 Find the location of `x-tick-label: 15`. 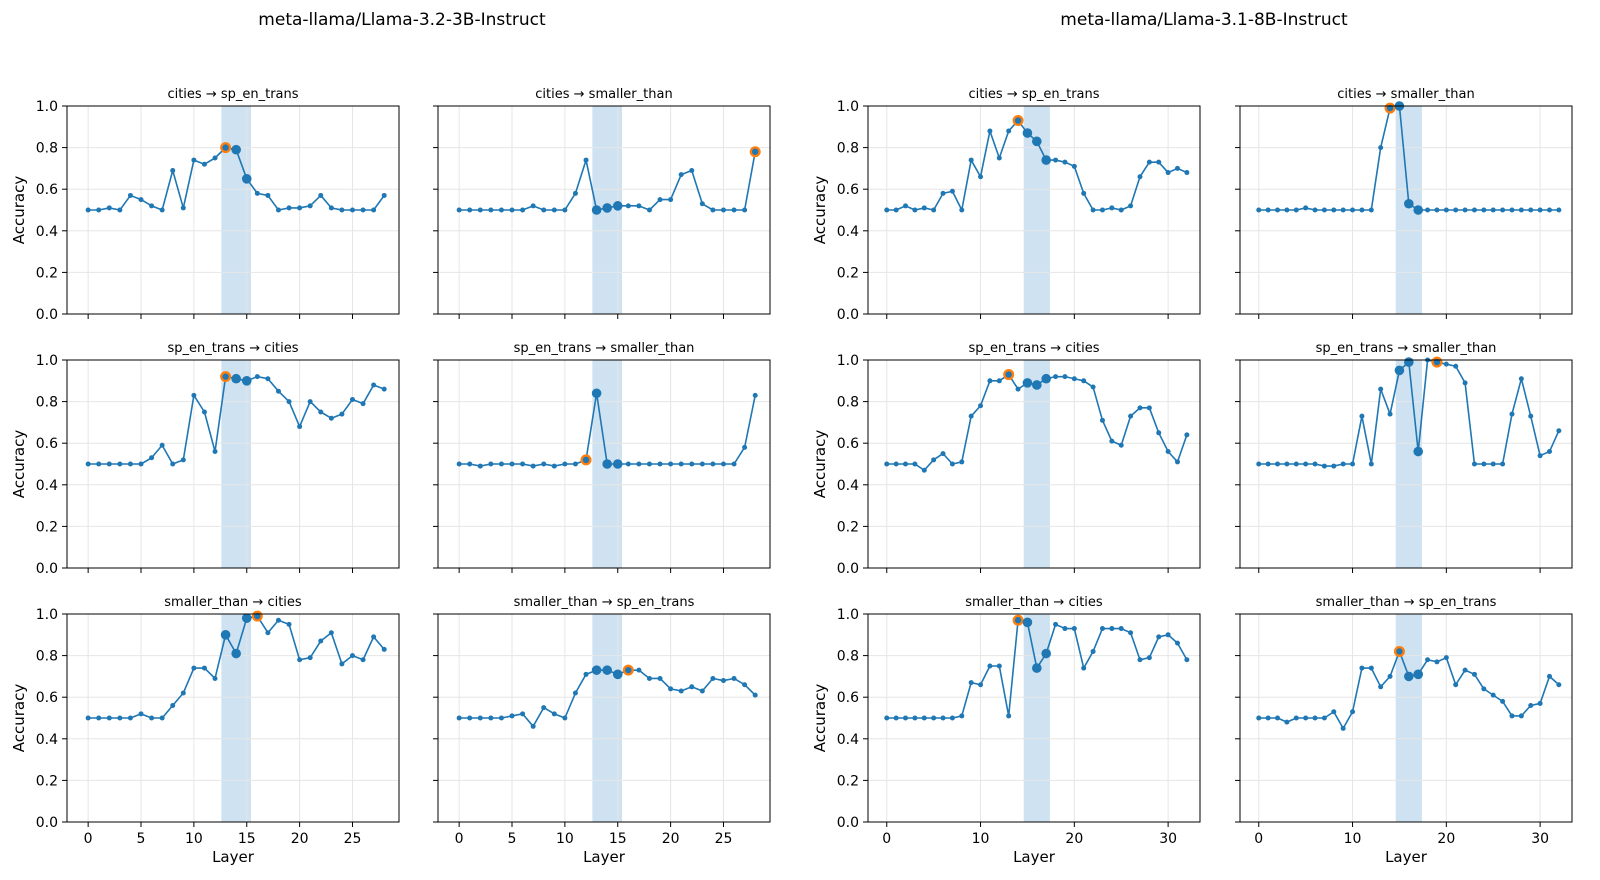

x-tick-label: 15 is located at coordinates (618, 839).